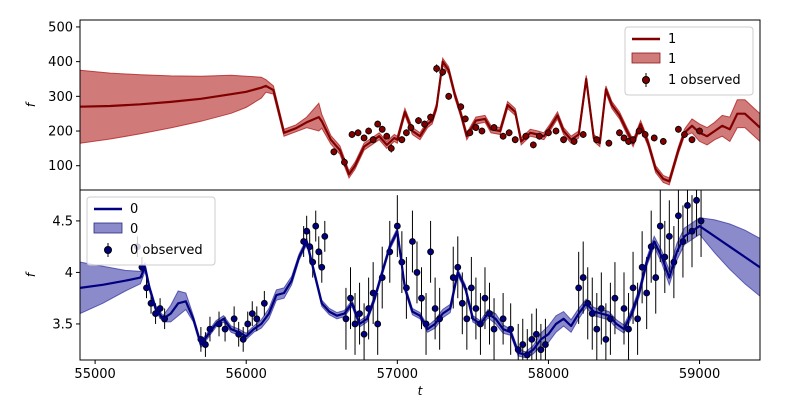 This screenshot has height=404, width=800. Describe the element at coordinates (689, 61) in the screenshot. I see `top-legend-box` at that location.